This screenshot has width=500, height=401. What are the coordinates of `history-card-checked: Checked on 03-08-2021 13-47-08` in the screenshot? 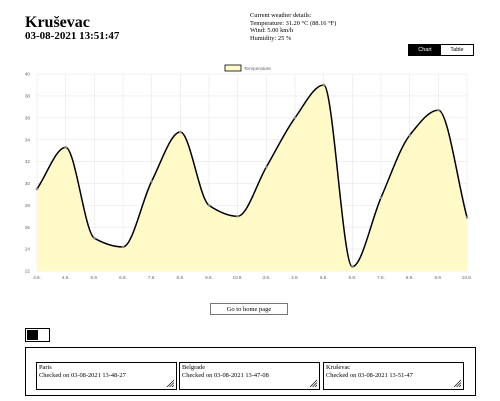 It's located at (225, 375).